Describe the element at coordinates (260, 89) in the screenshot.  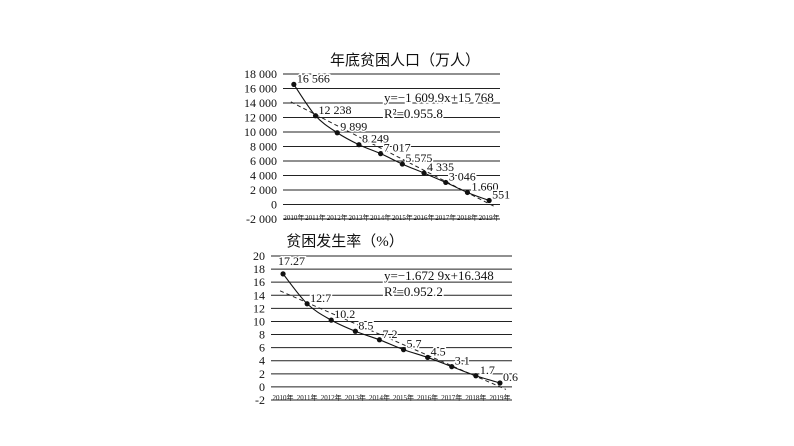
I see `y-tick-label: 16 000` at that location.